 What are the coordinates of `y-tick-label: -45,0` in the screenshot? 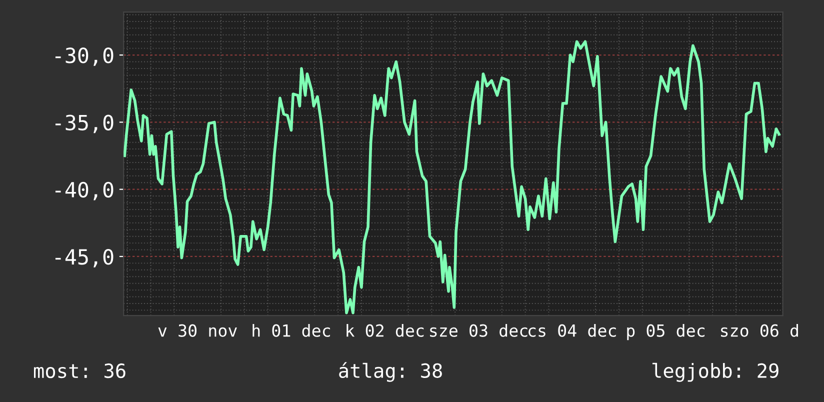 It's located at (84, 258).